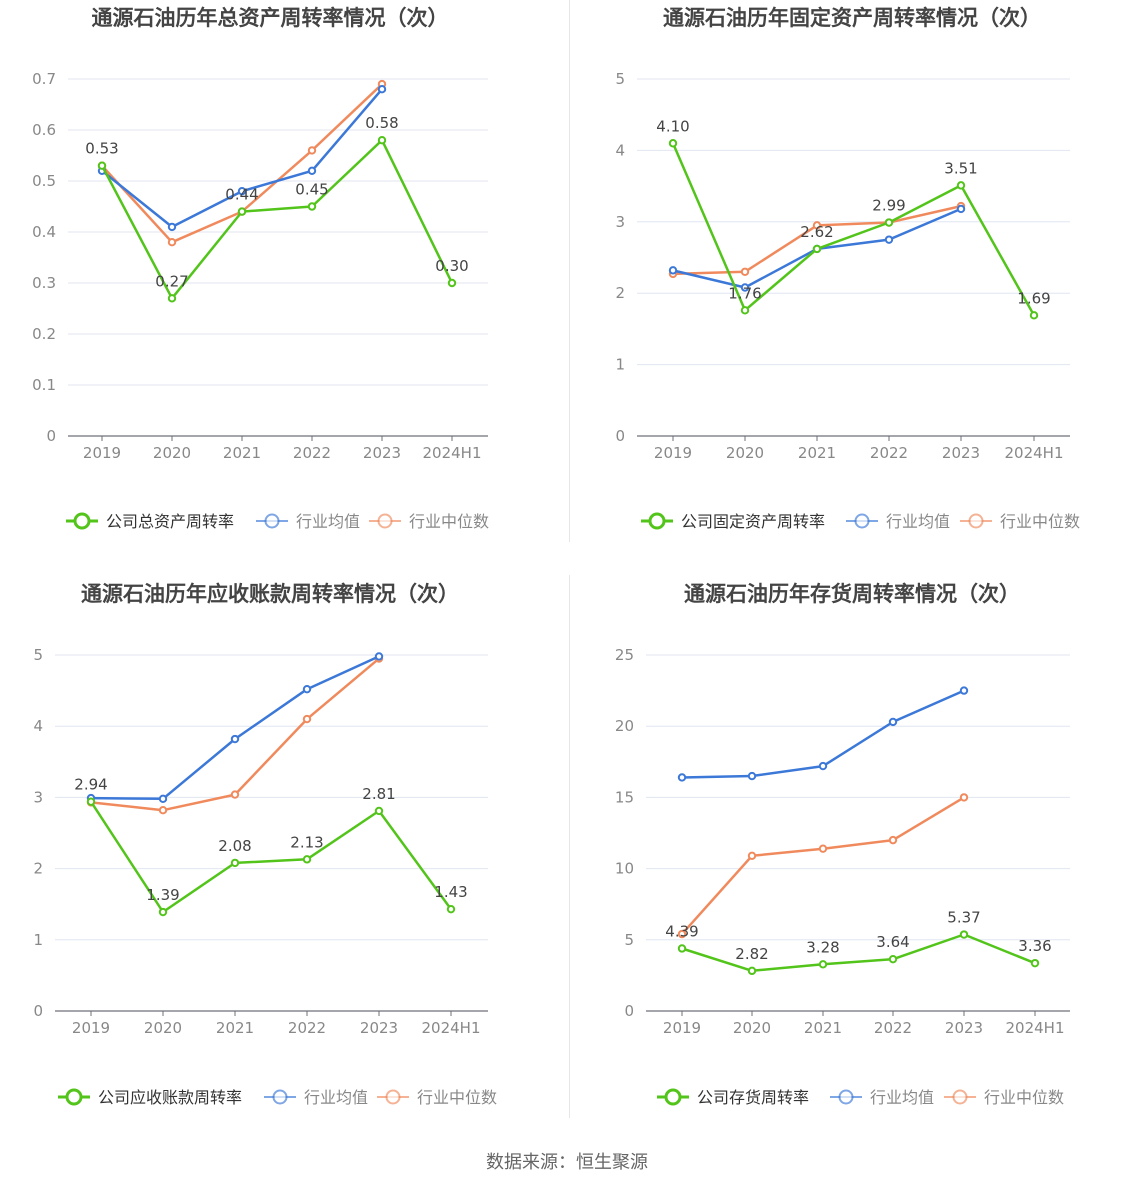  Describe the element at coordinates (234, 846) in the screenshot. I see `data-label: 2.08` at that location.